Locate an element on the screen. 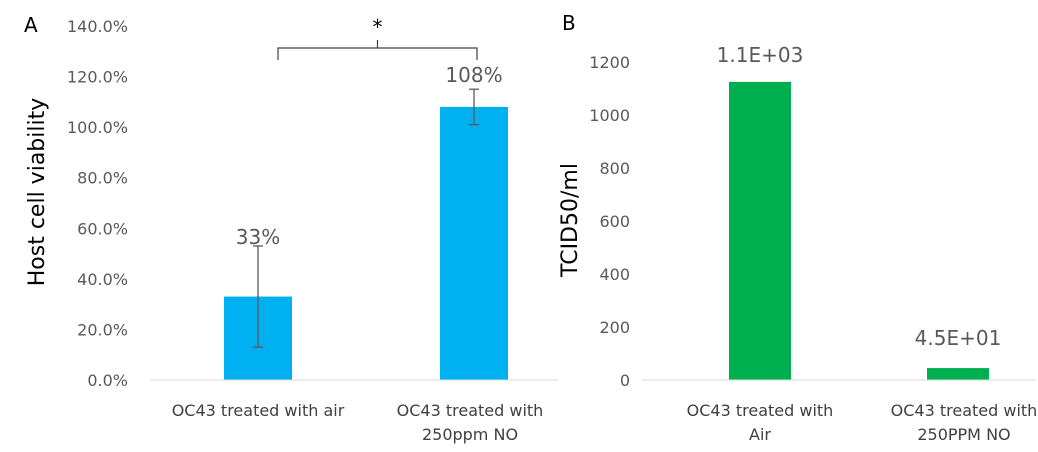 The image size is (1038, 452). panel-label-b: B is located at coordinates (569, 23).